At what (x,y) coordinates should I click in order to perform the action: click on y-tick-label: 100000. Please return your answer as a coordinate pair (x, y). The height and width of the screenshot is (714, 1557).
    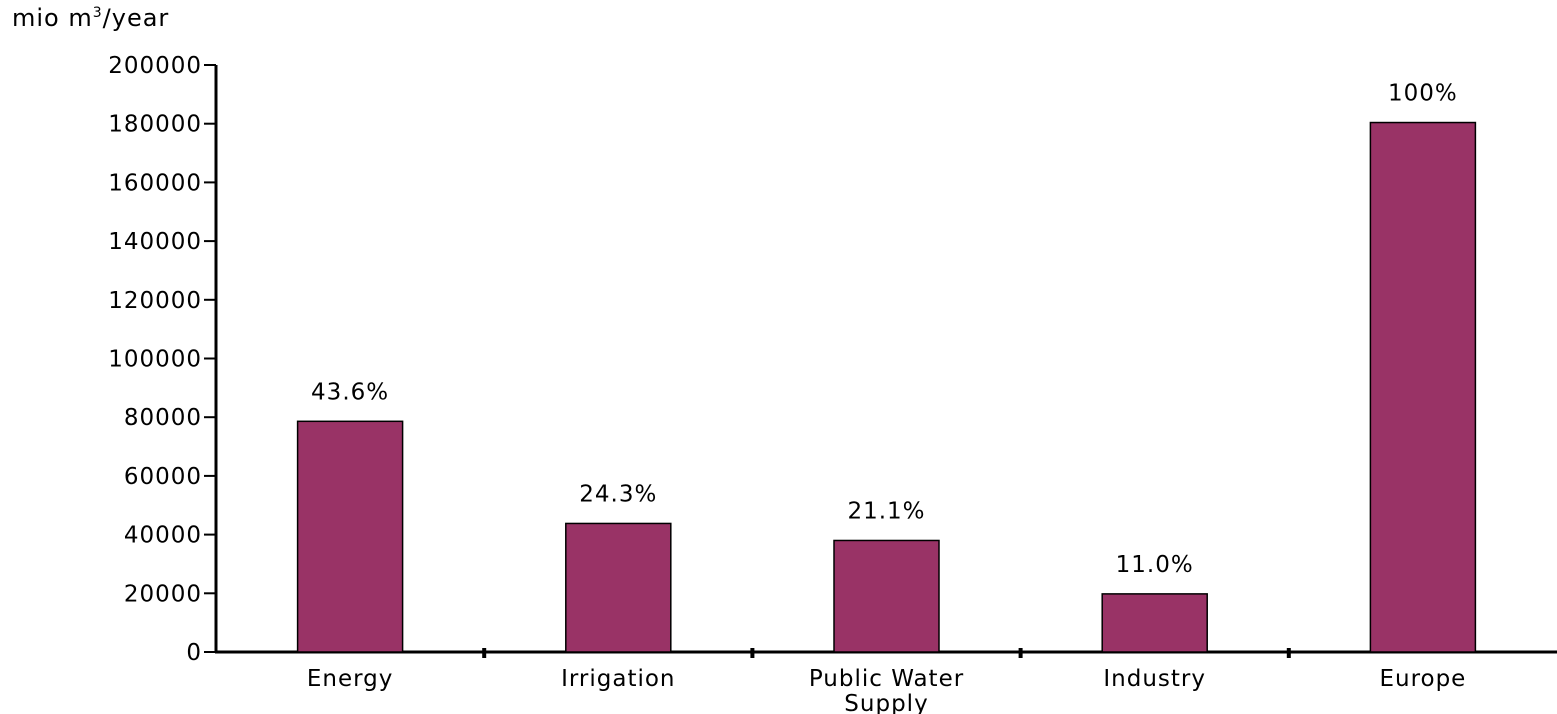
    Looking at the image, I should click on (155, 360).